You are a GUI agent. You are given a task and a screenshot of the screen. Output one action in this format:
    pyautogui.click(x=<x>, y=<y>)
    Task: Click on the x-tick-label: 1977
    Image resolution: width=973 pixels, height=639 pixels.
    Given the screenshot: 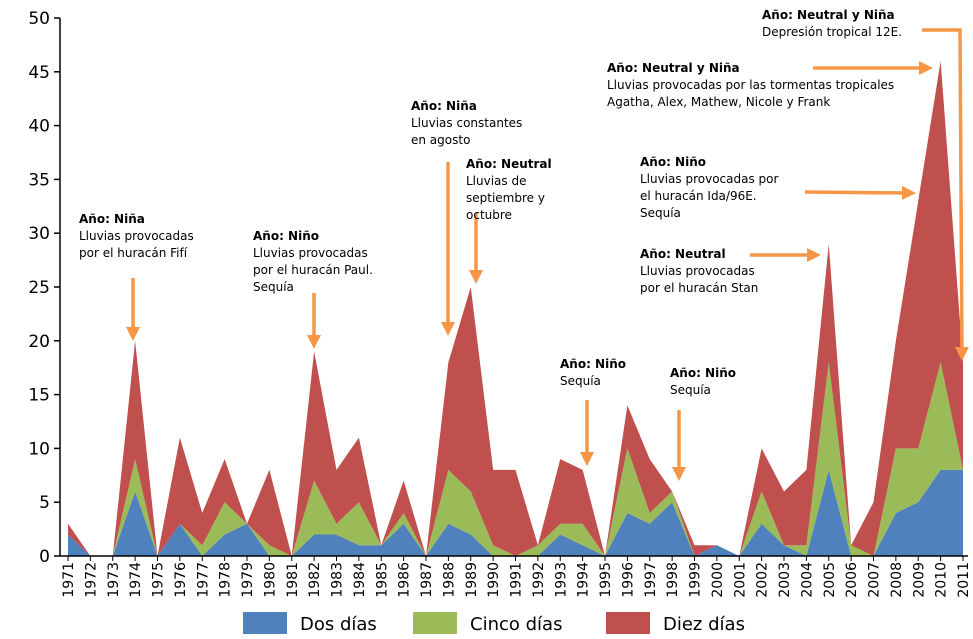 What is the action you would take?
    pyautogui.click(x=203, y=580)
    